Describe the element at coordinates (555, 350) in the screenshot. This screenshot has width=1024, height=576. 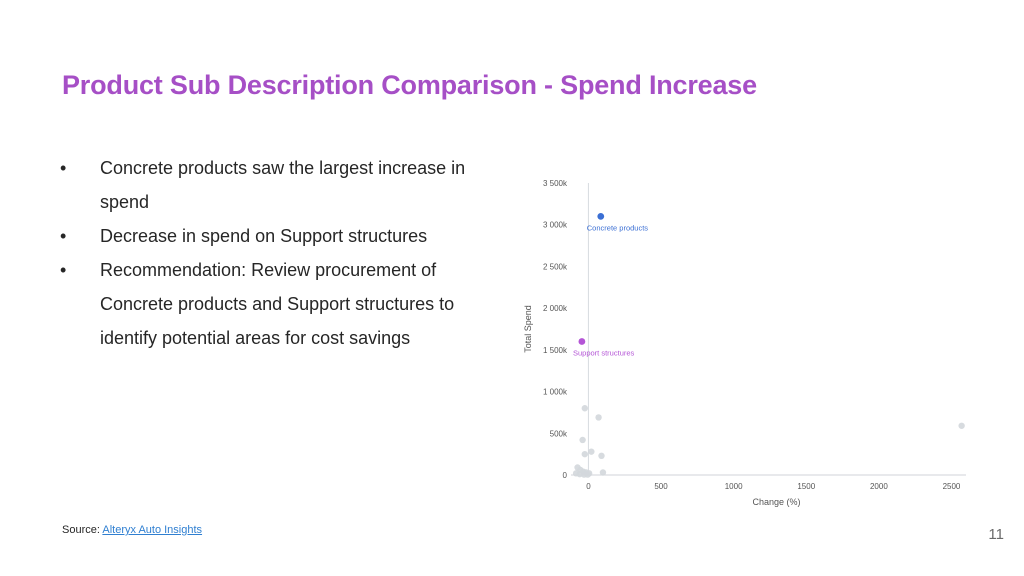
I see `y-tick-label: 1 500k` at that location.